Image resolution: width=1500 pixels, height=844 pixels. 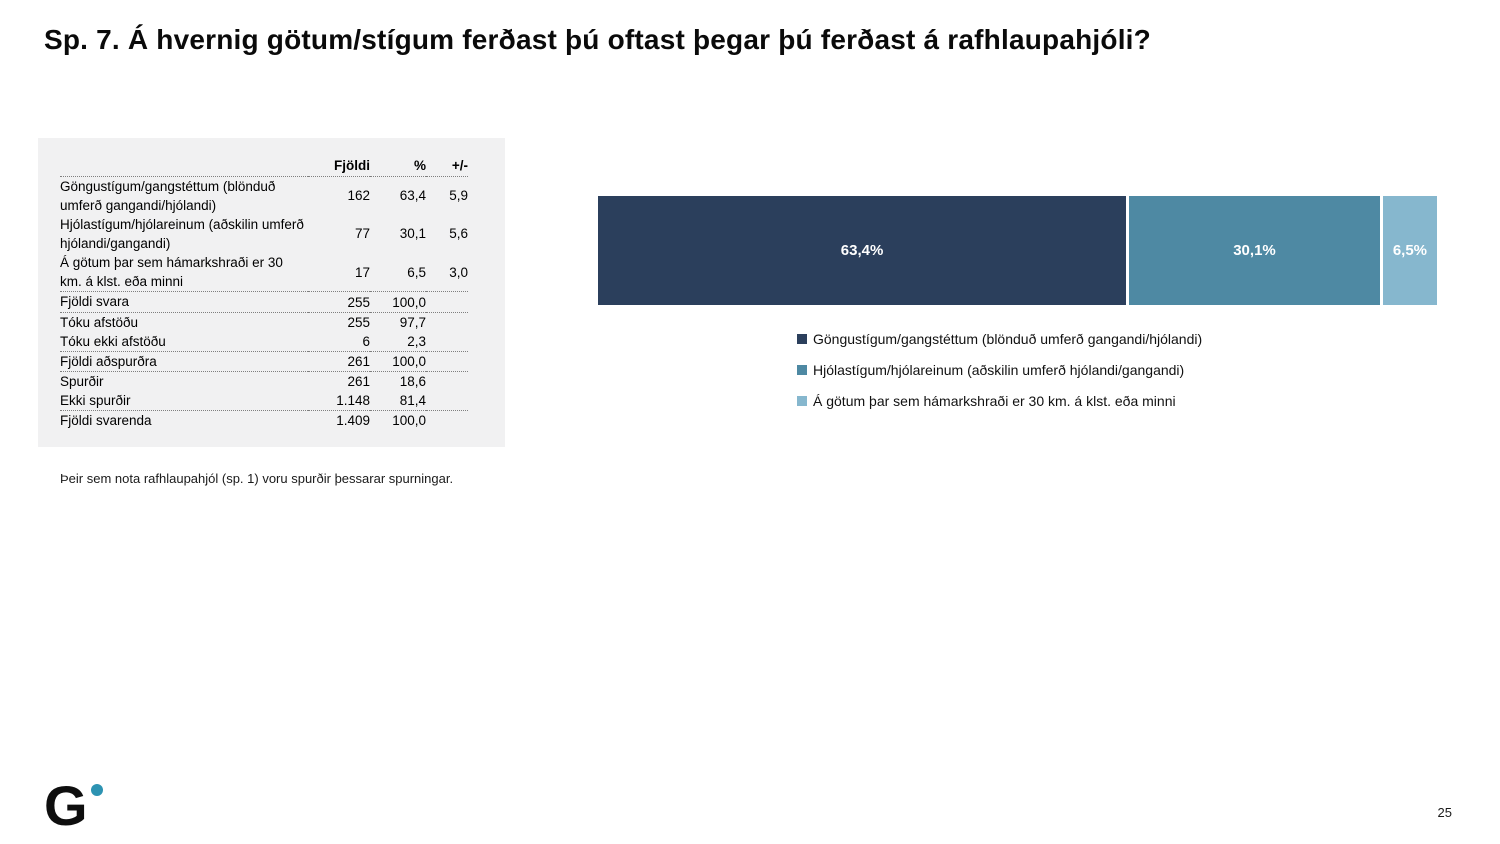 I want to click on row-fjoldi: 1.409, so click(x=353, y=421).